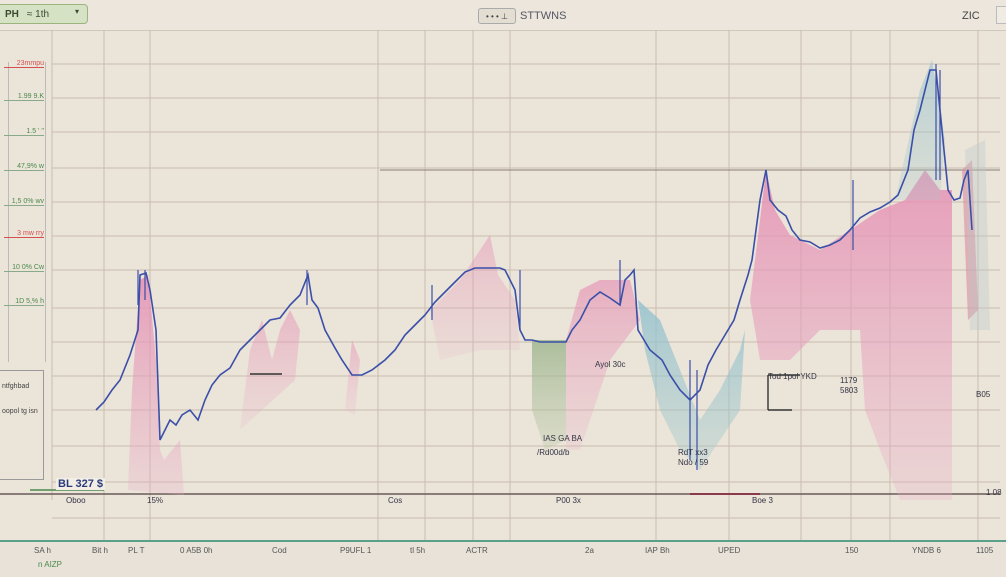 The height and width of the screenshot is (577, 1006). I want to click on bottom-item: Bit h, so click(100, 550).